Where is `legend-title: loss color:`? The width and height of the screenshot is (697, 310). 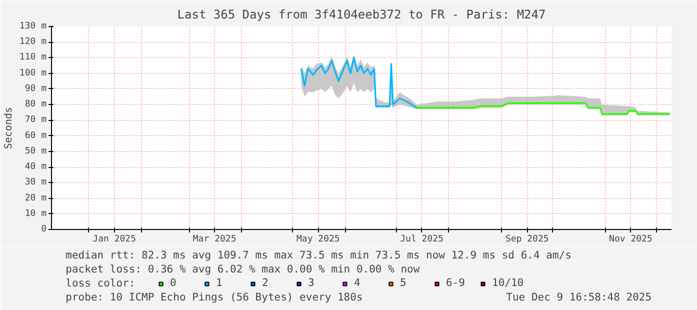 legend-title: loss color: is located at coordinates (101, 284).